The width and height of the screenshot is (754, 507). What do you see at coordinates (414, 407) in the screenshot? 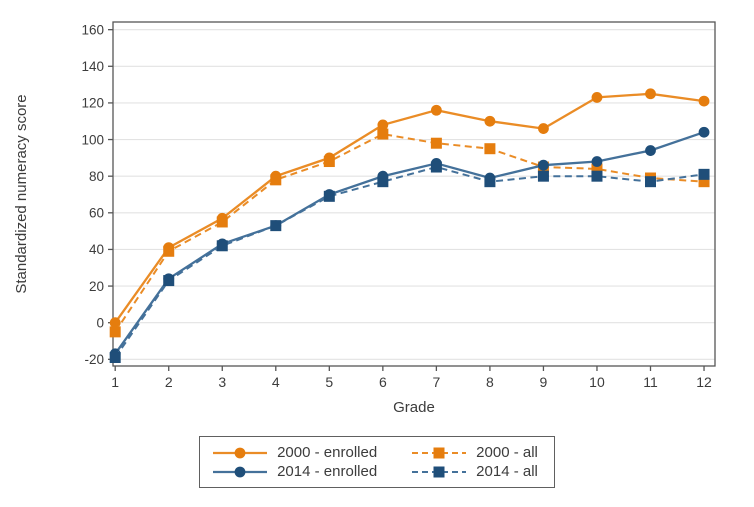
I see `x-axis-title: Grade` at bounding box center [414, 407].